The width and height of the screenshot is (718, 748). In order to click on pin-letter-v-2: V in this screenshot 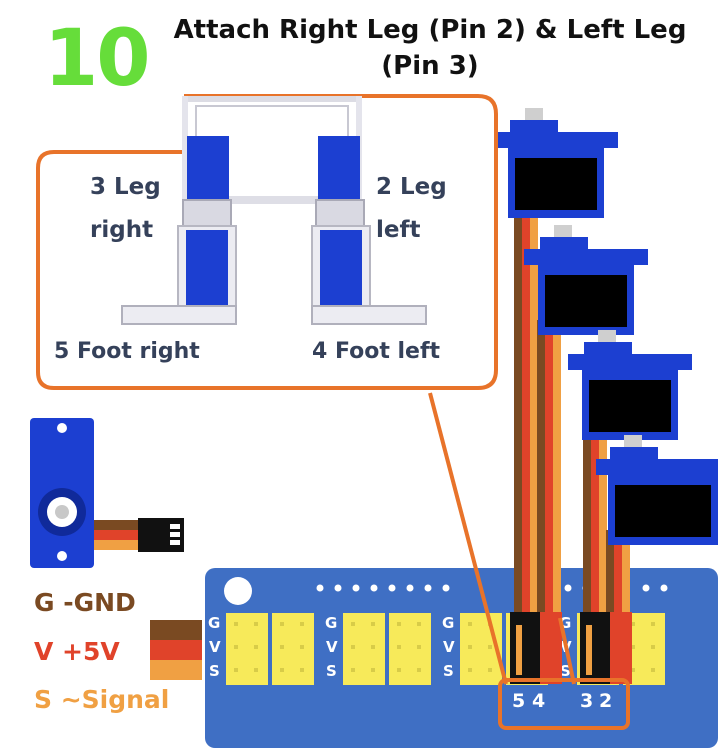, I will do `click(332, 647)`.